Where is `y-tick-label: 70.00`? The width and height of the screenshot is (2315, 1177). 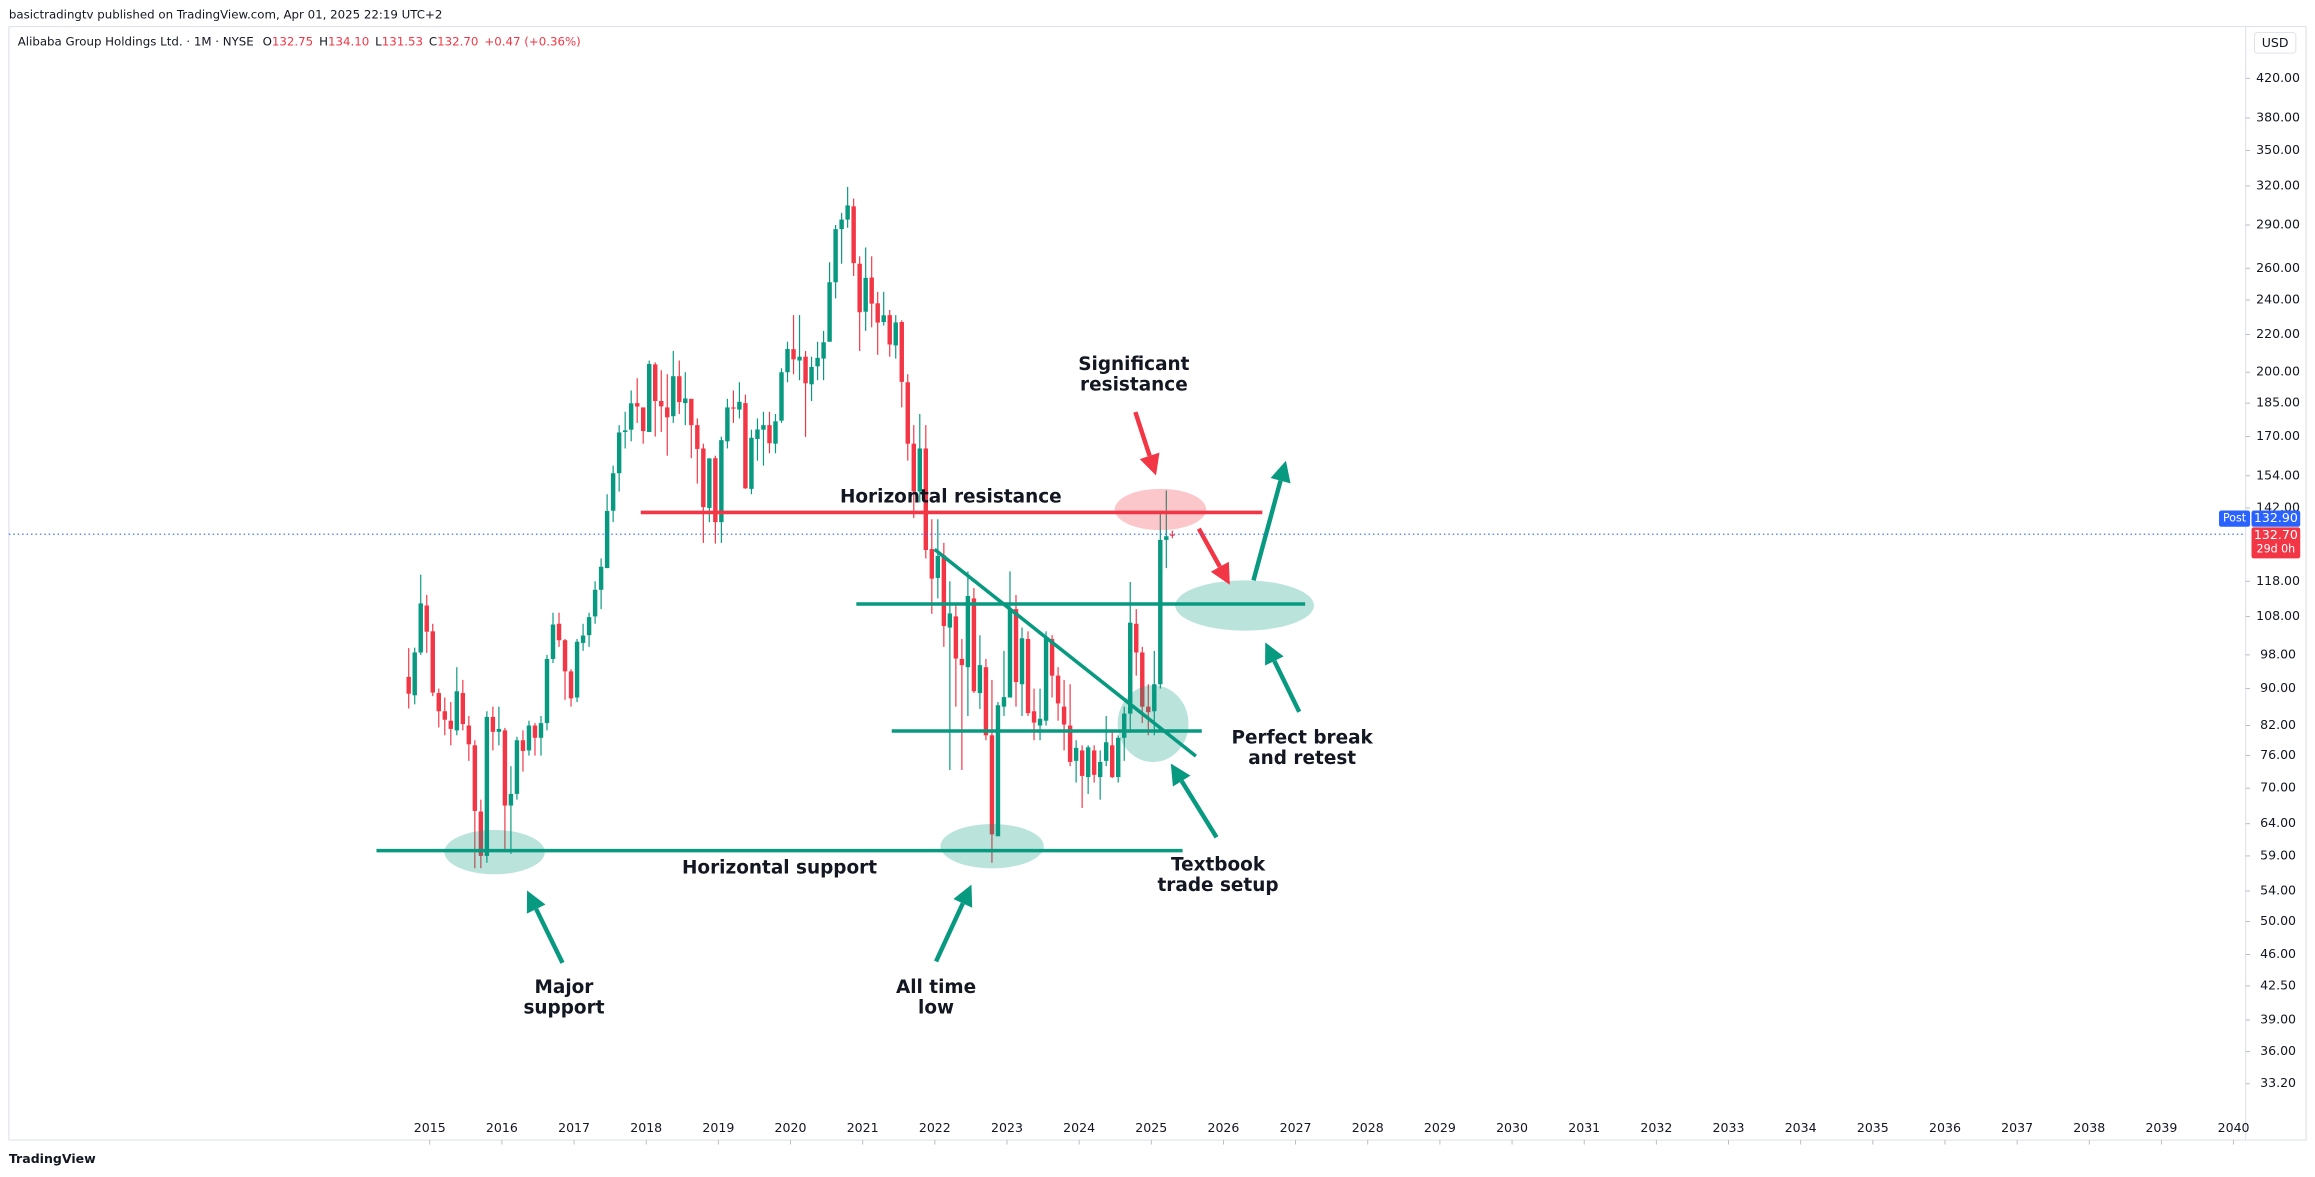 y-tick-label: 70.00 is located at coordinates (2278, 787).